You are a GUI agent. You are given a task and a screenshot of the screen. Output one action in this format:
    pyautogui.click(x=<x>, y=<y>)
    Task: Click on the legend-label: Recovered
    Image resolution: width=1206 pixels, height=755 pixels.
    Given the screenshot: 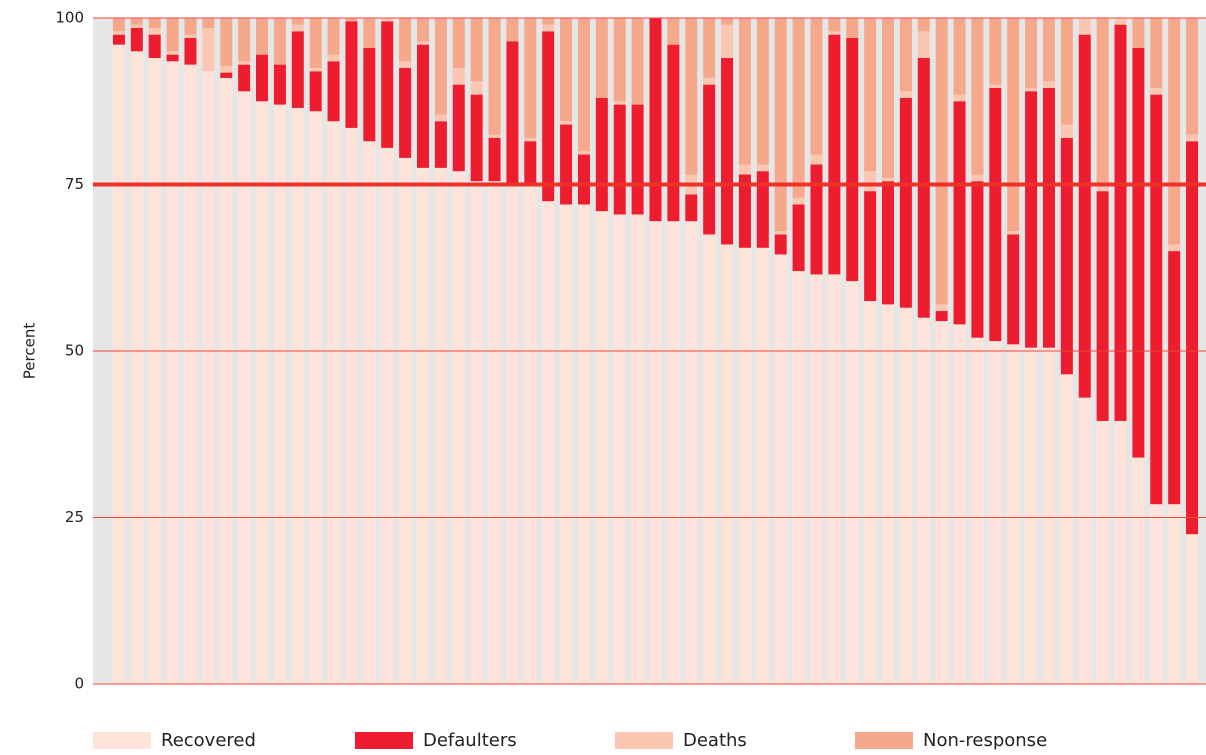 What is the action you would take?
    pyautogui.click(x=208, y=740)
    